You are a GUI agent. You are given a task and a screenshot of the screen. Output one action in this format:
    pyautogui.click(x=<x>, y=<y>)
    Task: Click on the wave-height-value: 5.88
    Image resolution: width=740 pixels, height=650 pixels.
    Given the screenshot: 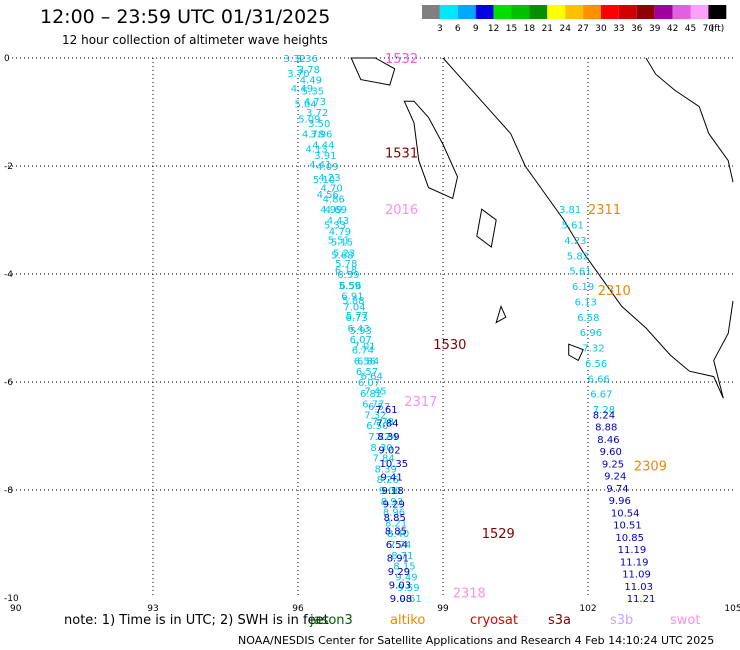 What is the action you would take?
    pyautogui.click(x=353, y=301)
    